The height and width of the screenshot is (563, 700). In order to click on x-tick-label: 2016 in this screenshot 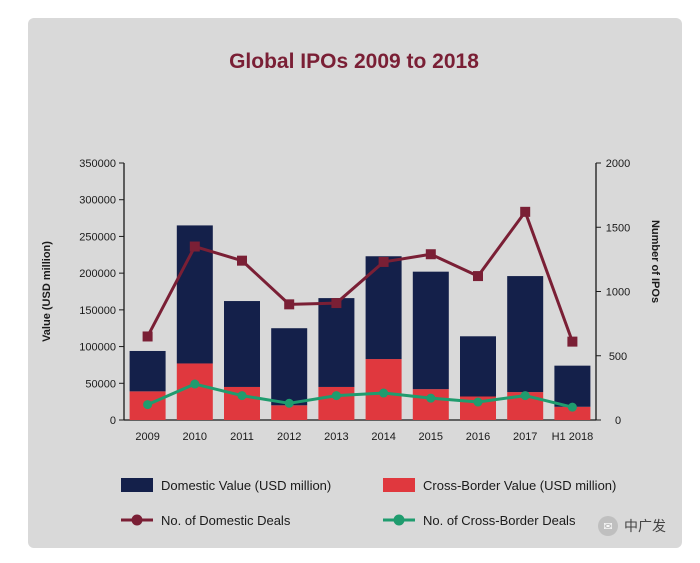, I will do `click(478, 437)`.